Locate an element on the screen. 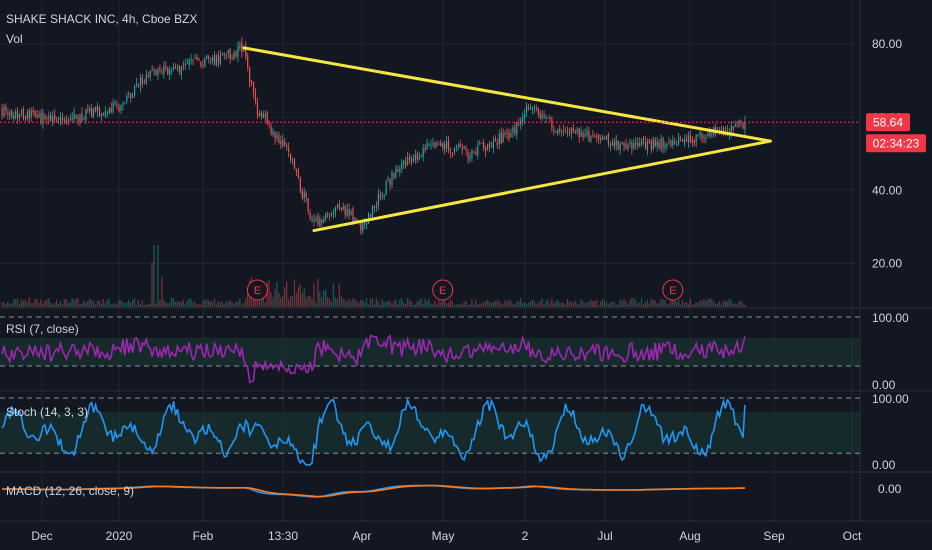  time-axis-tick-label: 2020 is located at coordinates (119, 536).